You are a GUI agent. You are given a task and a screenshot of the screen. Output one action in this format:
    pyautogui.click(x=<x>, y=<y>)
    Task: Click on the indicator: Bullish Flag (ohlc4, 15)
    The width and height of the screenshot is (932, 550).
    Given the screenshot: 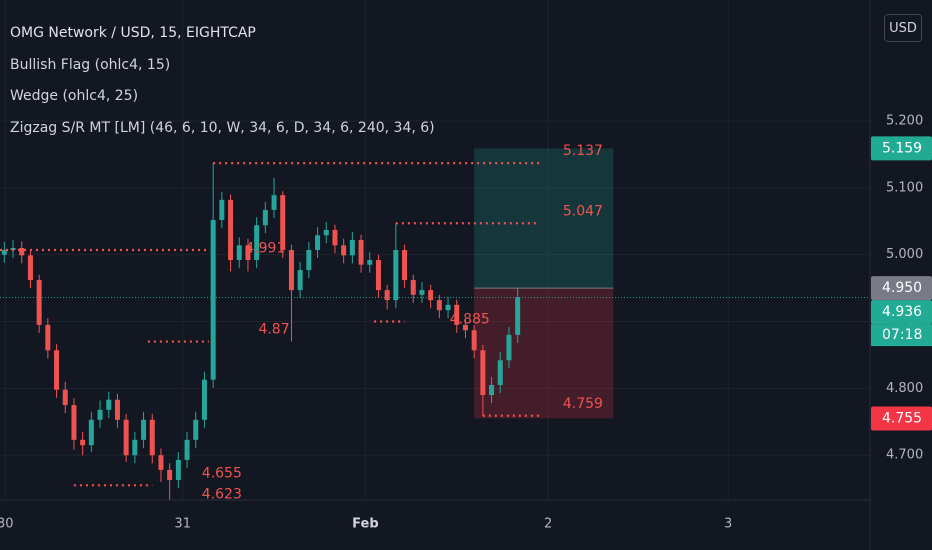 What is the action you would take?
    pyautogui.click(x=90, y=64)
    